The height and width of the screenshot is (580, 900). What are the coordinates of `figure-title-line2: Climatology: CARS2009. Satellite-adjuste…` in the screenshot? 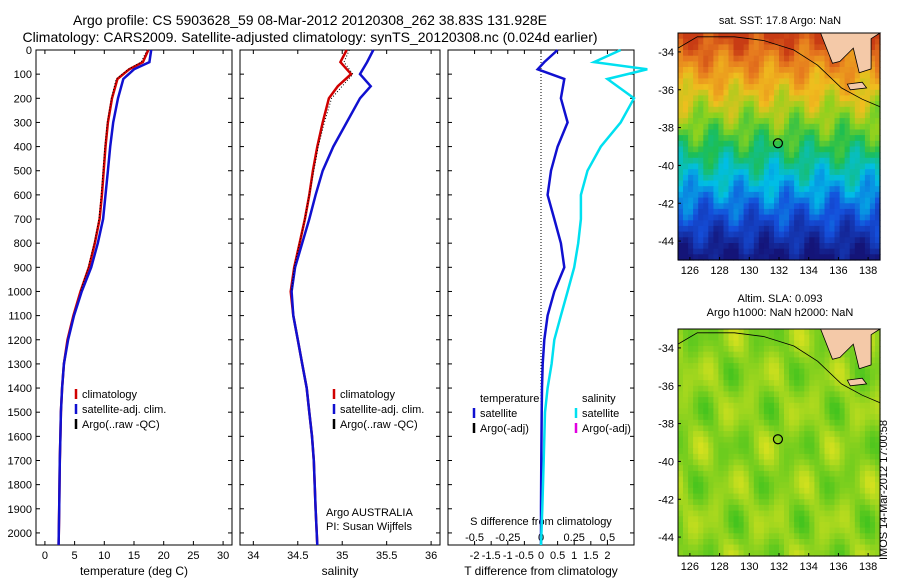 It's located at (310, 37).